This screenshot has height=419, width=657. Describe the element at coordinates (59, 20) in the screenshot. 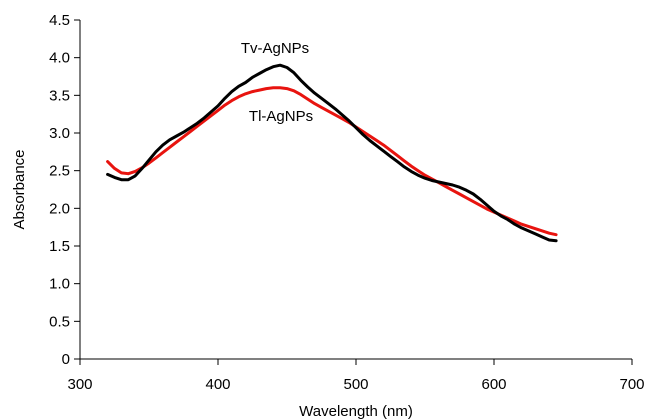

I see `y-tick-label: 4.5` at that location.